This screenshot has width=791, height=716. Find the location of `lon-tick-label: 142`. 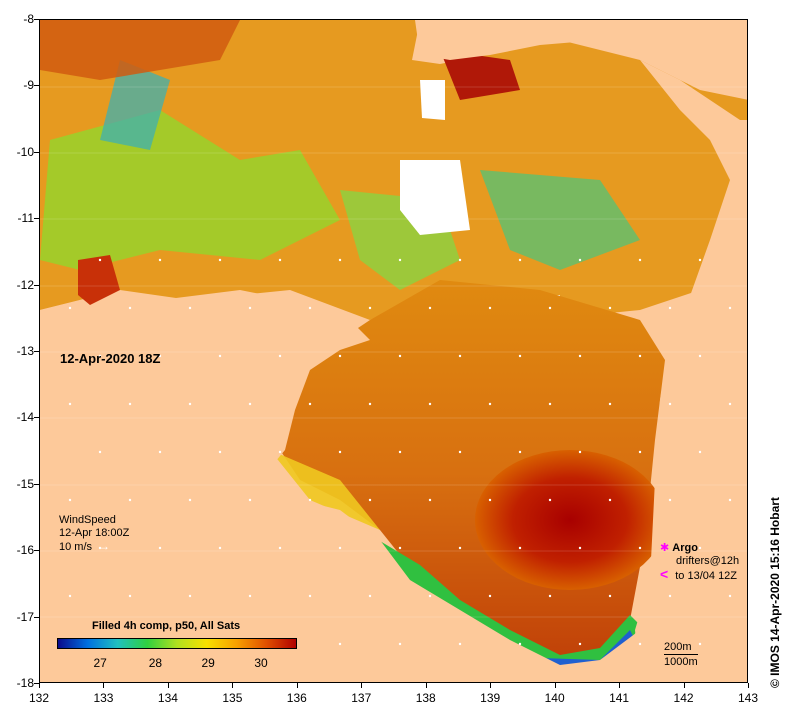

lon-tick-label: 142 is located at coordinates (683, 698).